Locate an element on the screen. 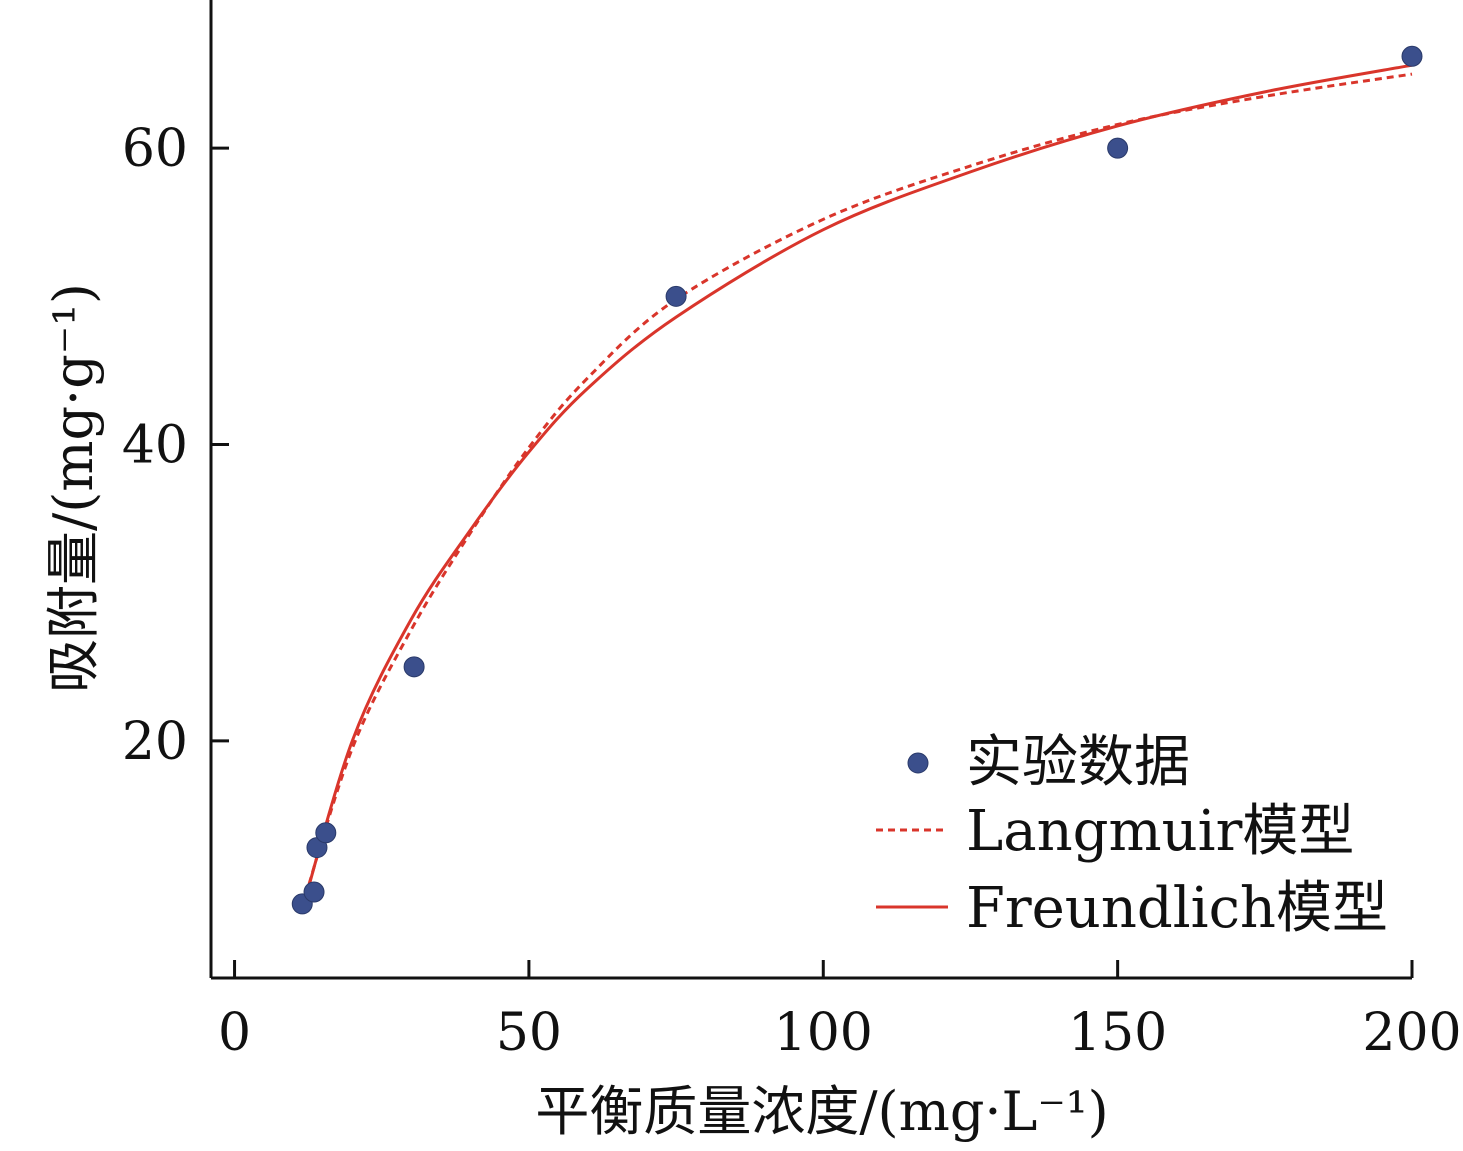  y-axis-title: 吸附量/(mg·g⁻¹) is located at coordinates (73, 488).